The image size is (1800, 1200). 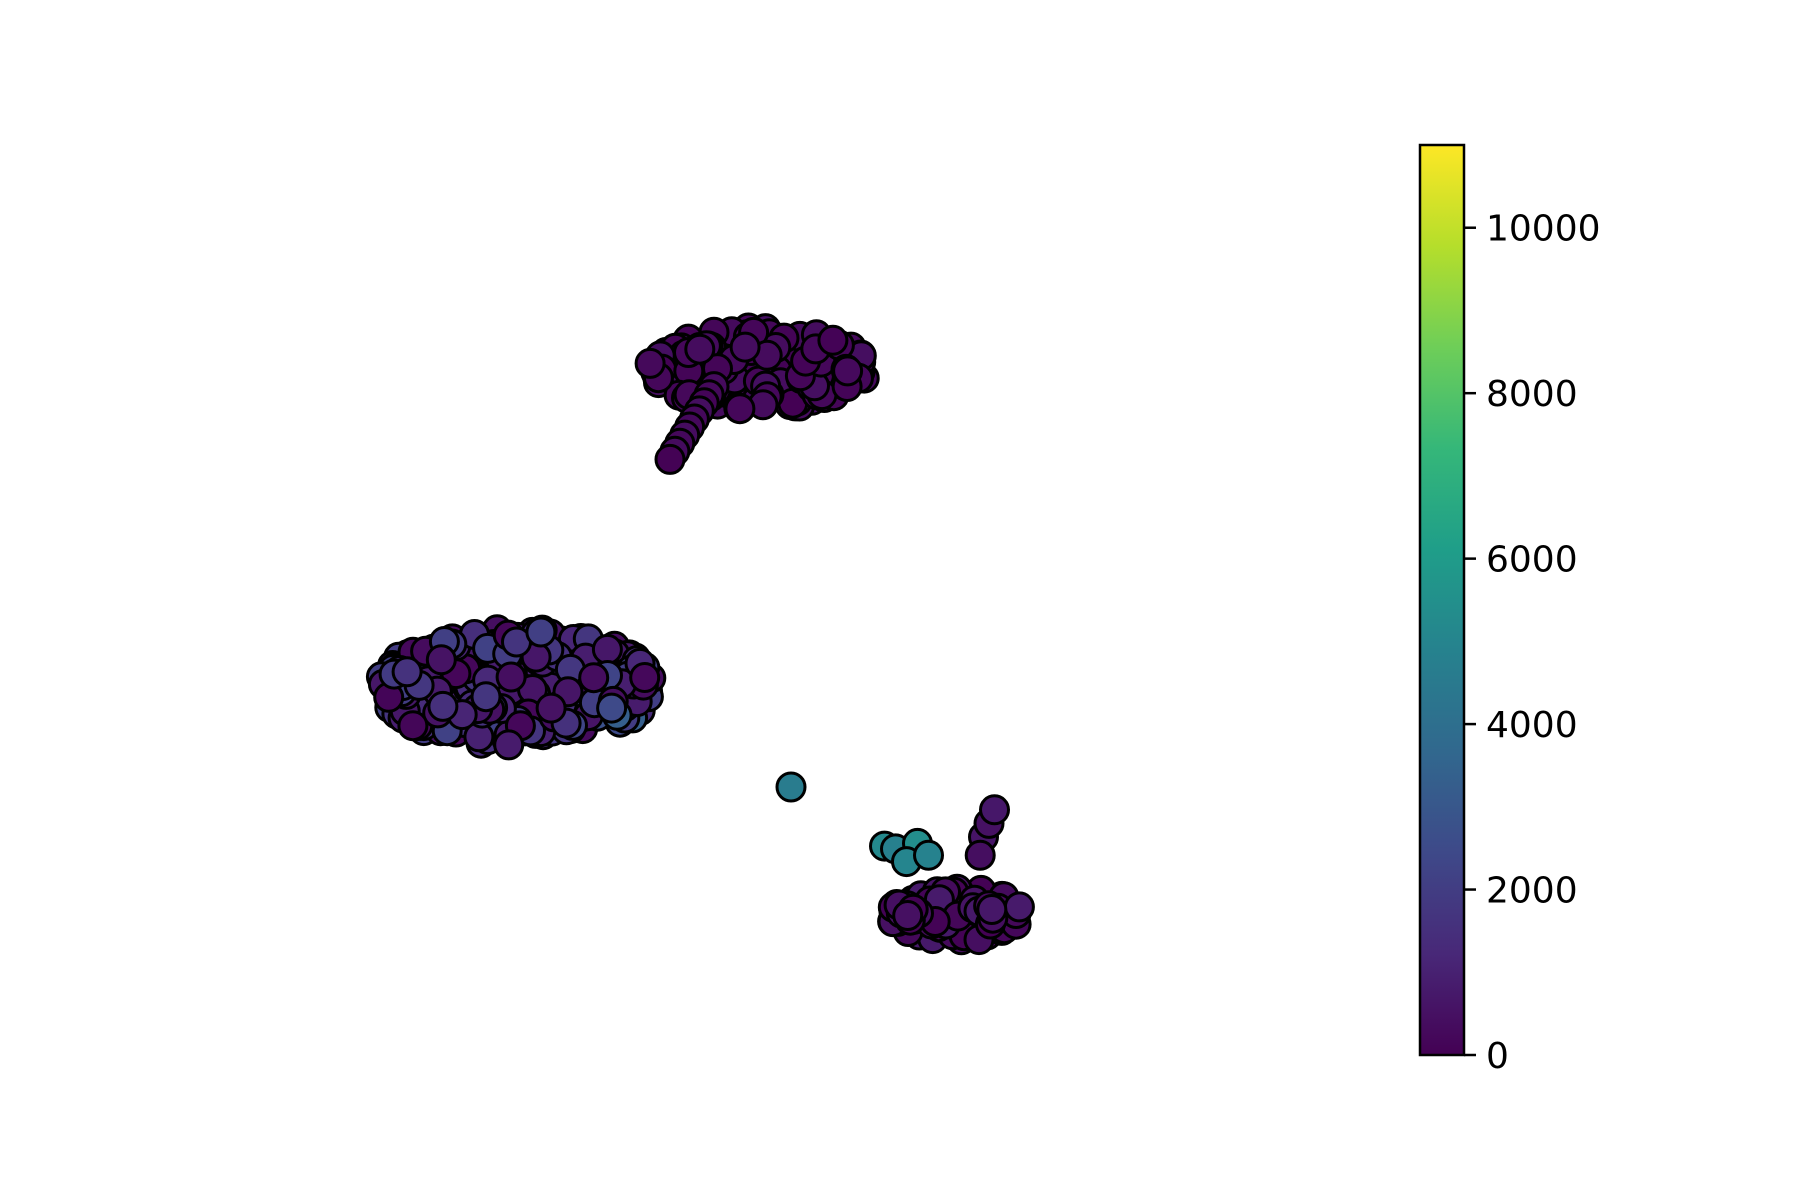 What do you see at coordinates (1532, 891) in the screenshot?
I see `colorbar-tick-label: 2000` at bounding box center [1532, 891].